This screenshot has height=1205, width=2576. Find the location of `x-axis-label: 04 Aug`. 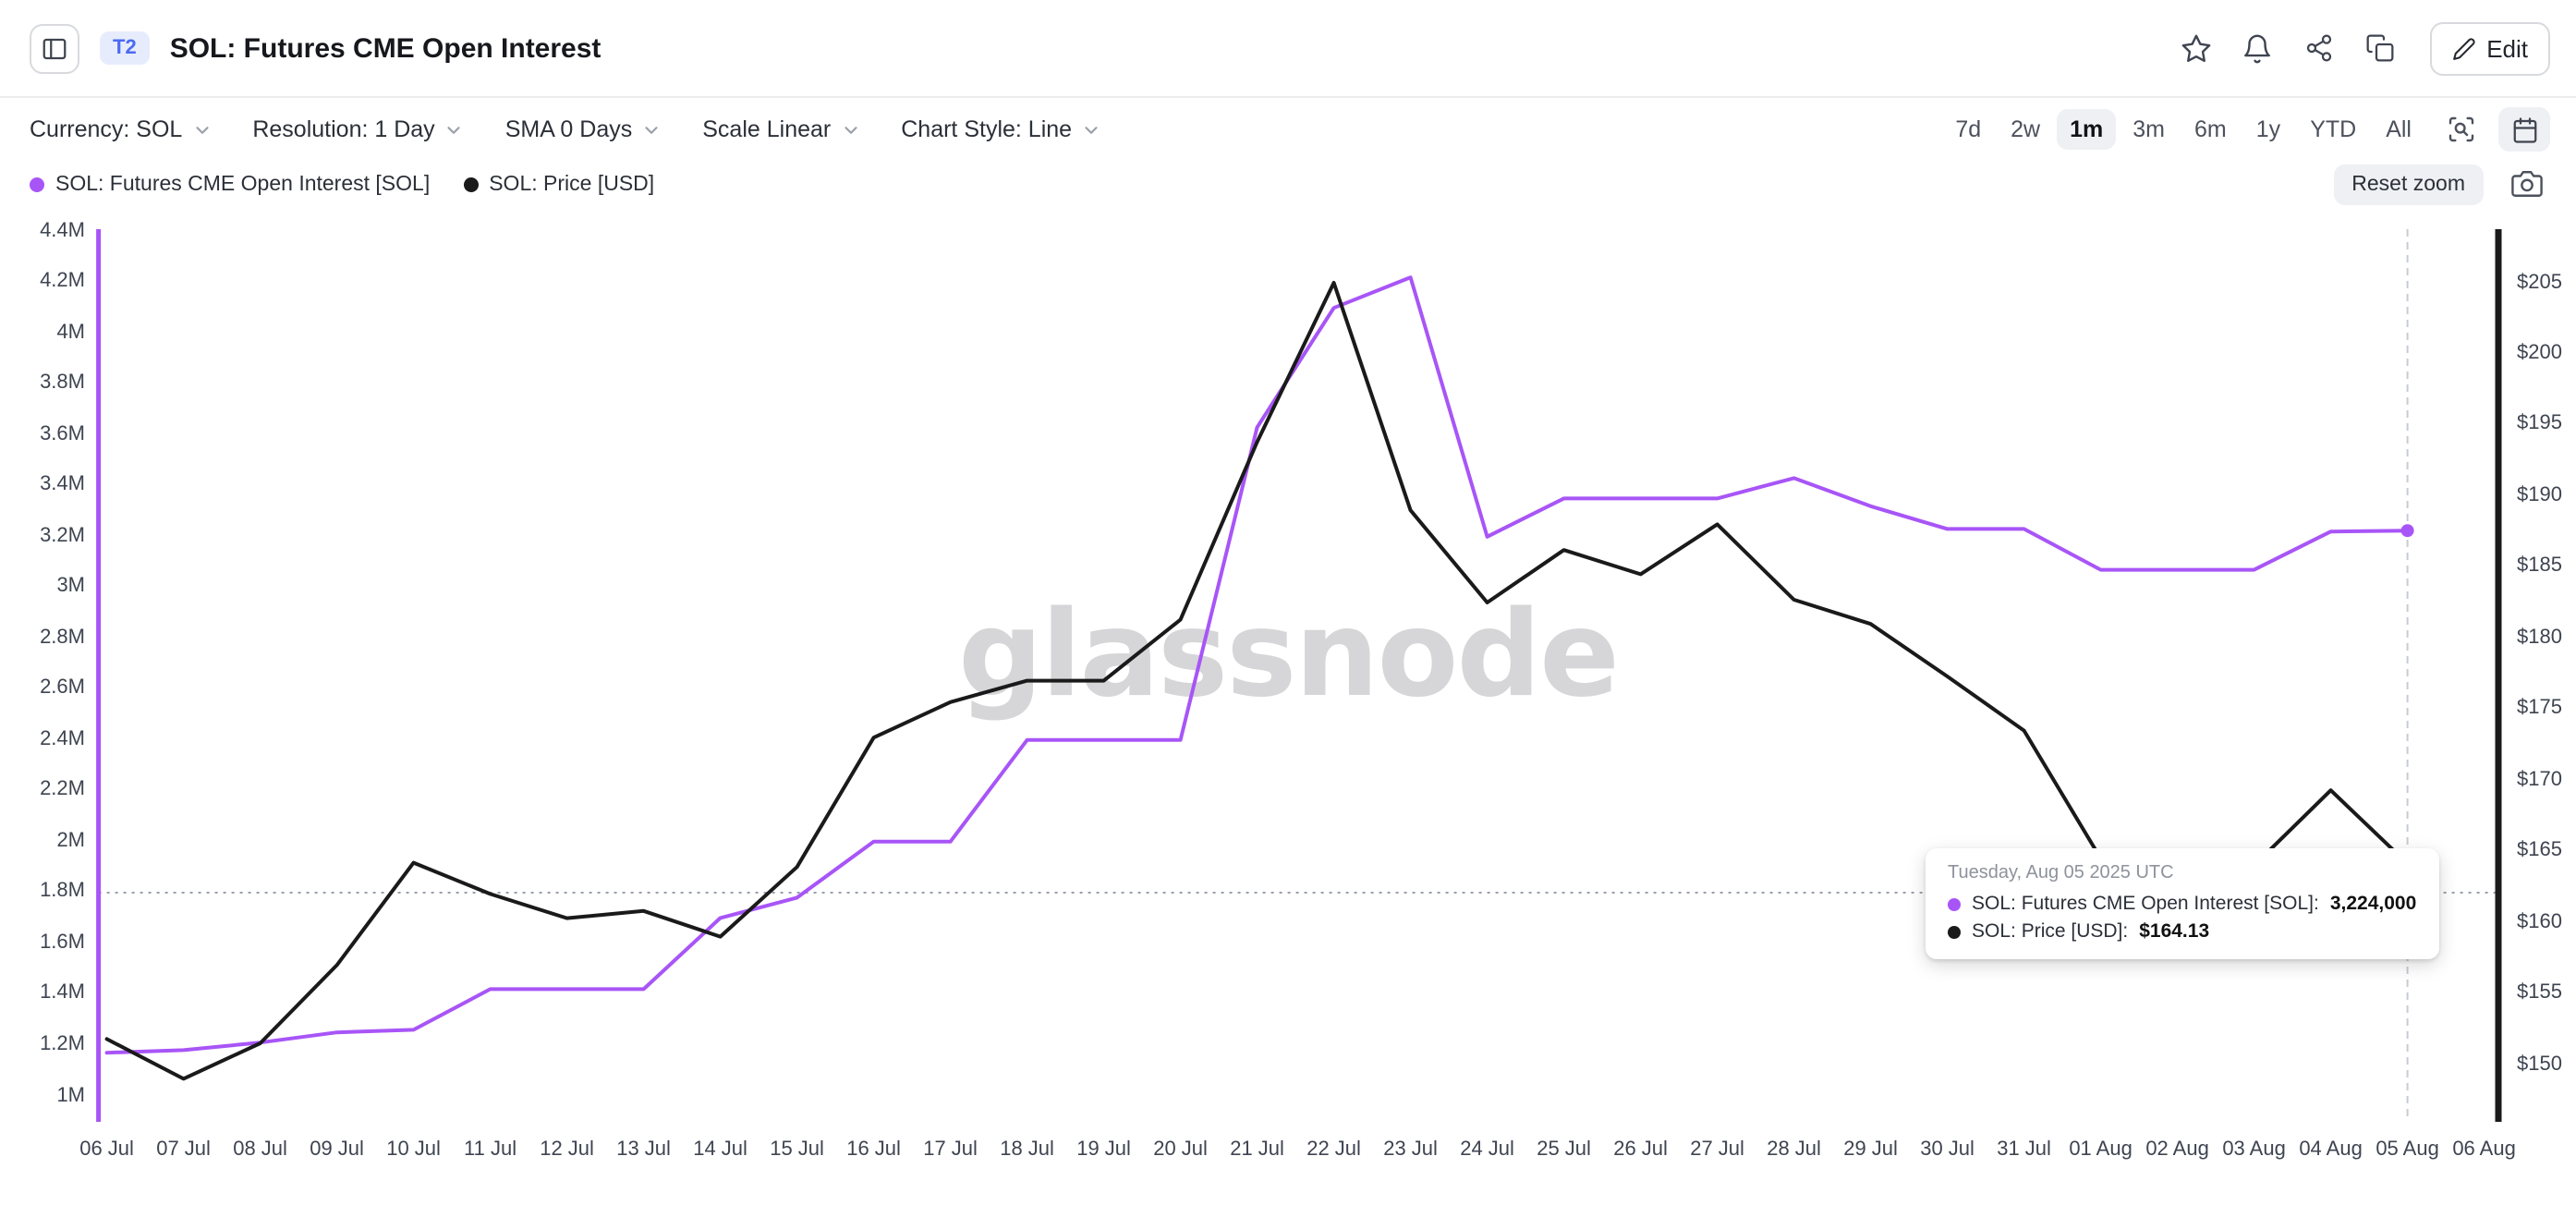

x-axis-label: 04 Aug is located at coordinates (2331, 1149).